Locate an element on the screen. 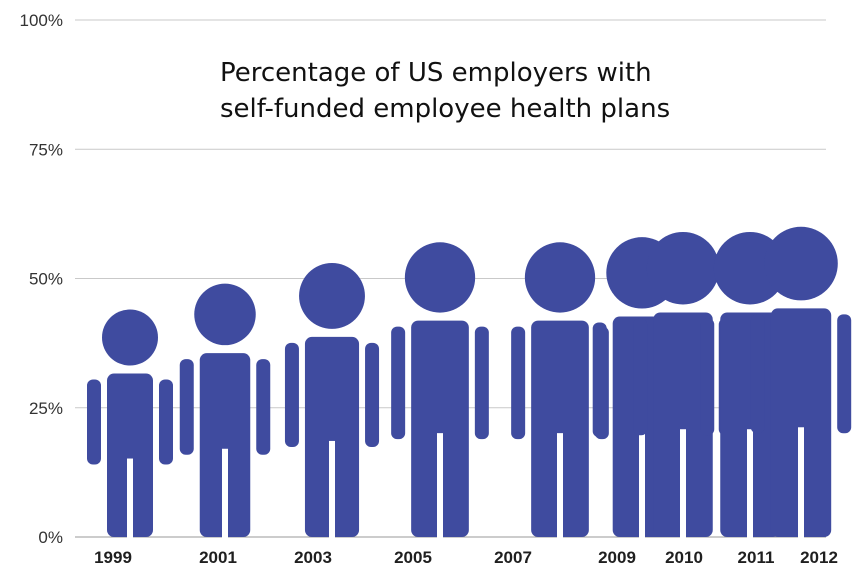 Image resolution: width=853 pixels, height=572 pixels. x-tick-label: 2007 is located at coordinates (513, 557).